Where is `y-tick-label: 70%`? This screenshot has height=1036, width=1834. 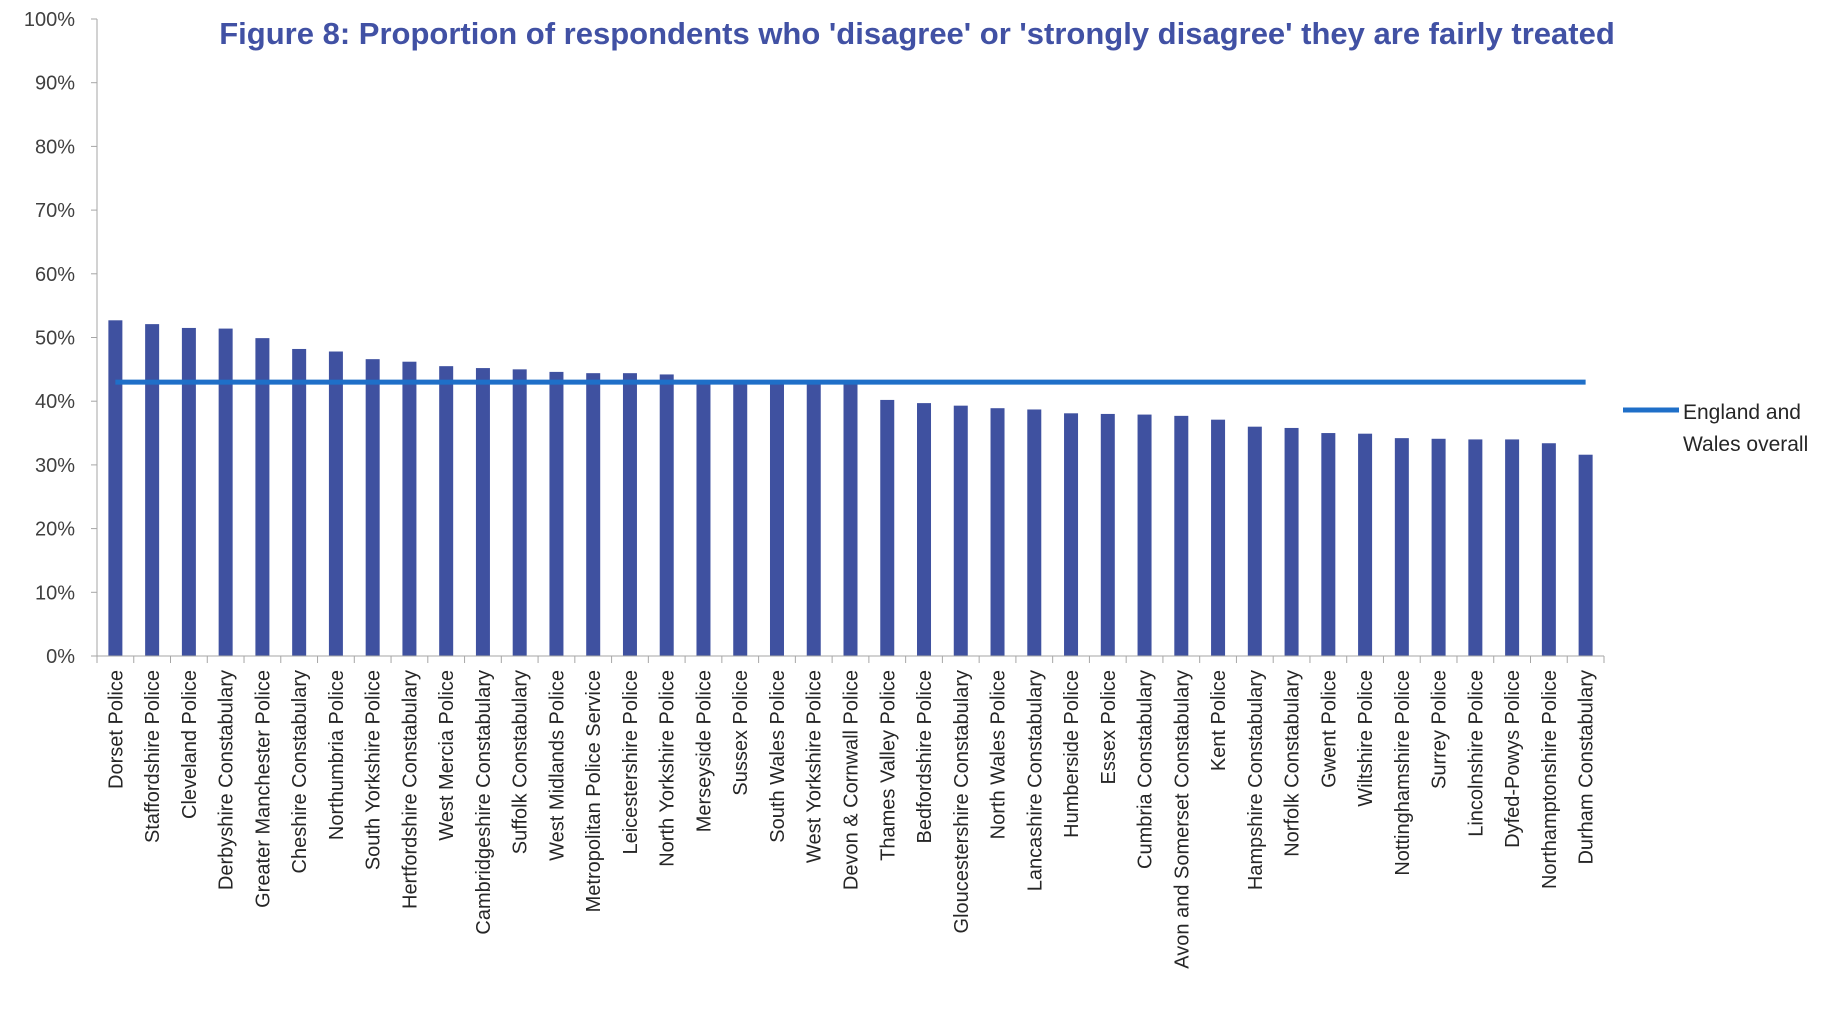
y-tick-label: 70% is located at coordinates (55, 211).